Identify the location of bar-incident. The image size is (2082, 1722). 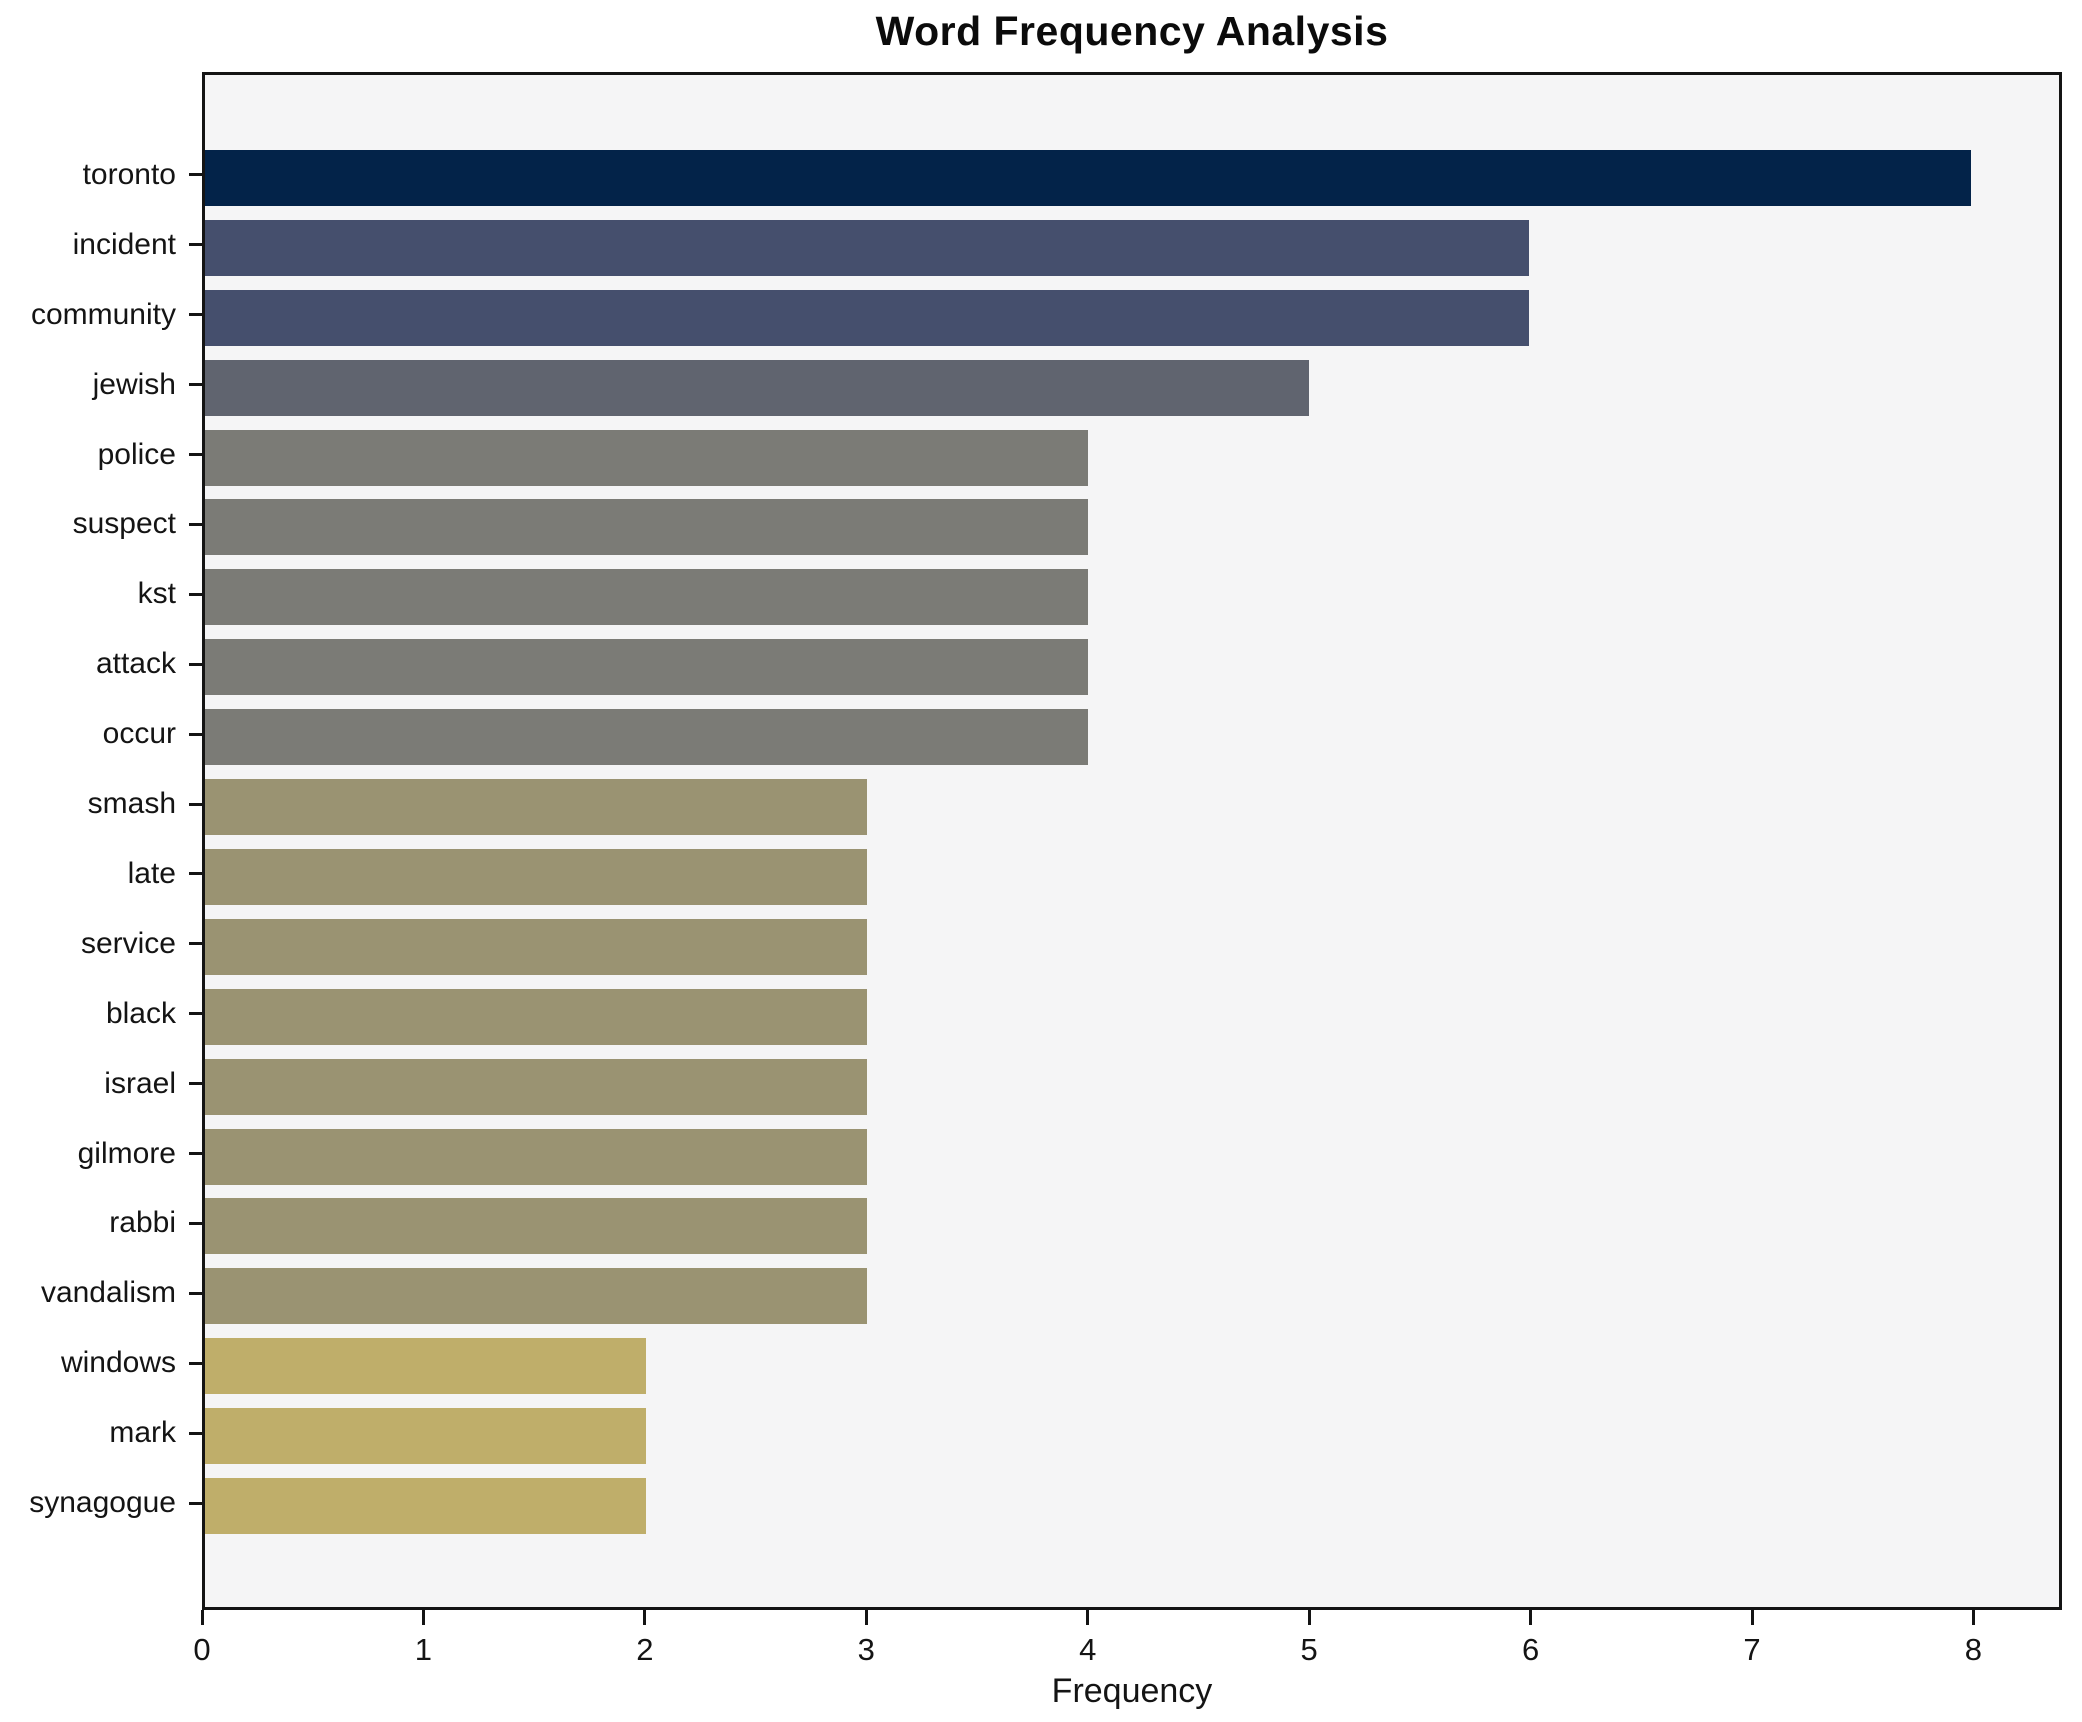
(867, 247).